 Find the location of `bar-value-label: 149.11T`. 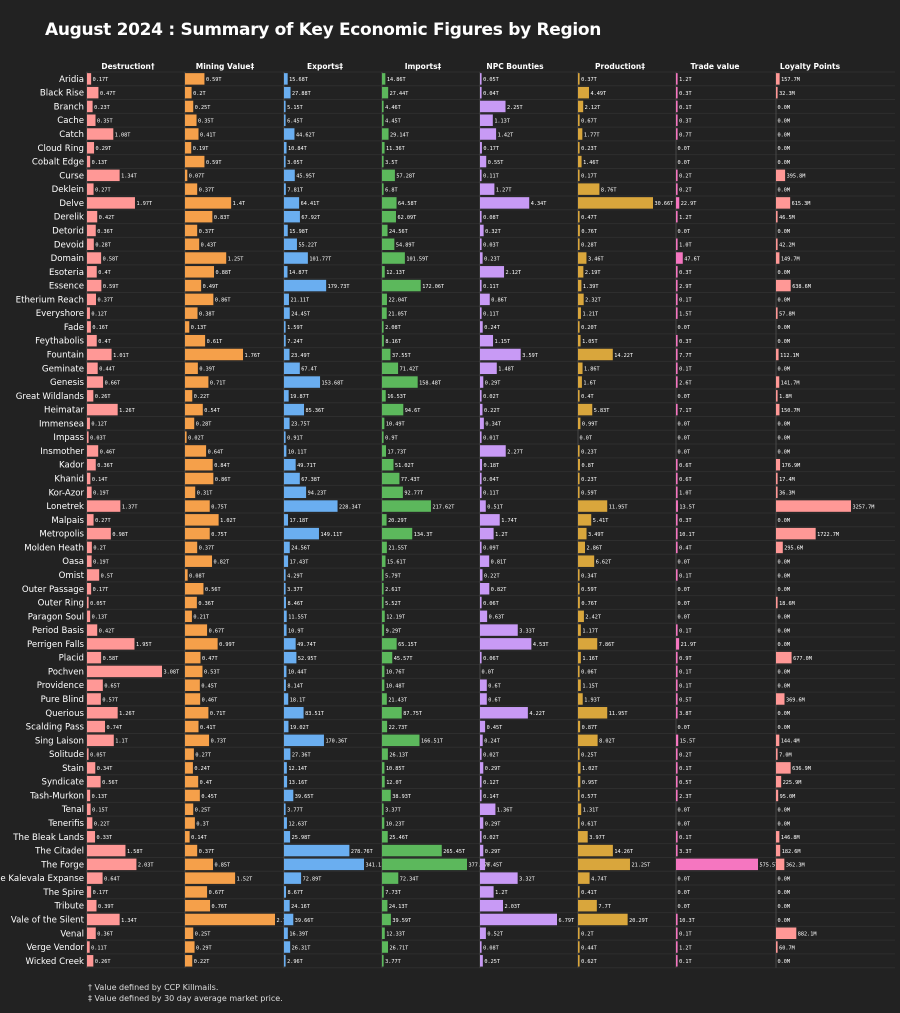

bar-value-label: 149.11T is located at coordinates (331, 535).